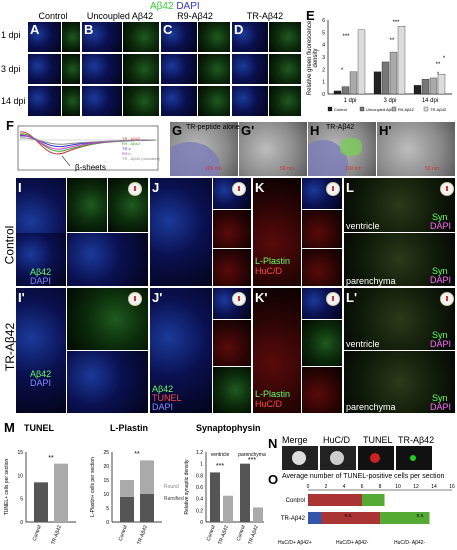  What do you see at coordinates (228, 508) in the screenshot?
I see `m-syn-bar` at bounding box center [228, 508].